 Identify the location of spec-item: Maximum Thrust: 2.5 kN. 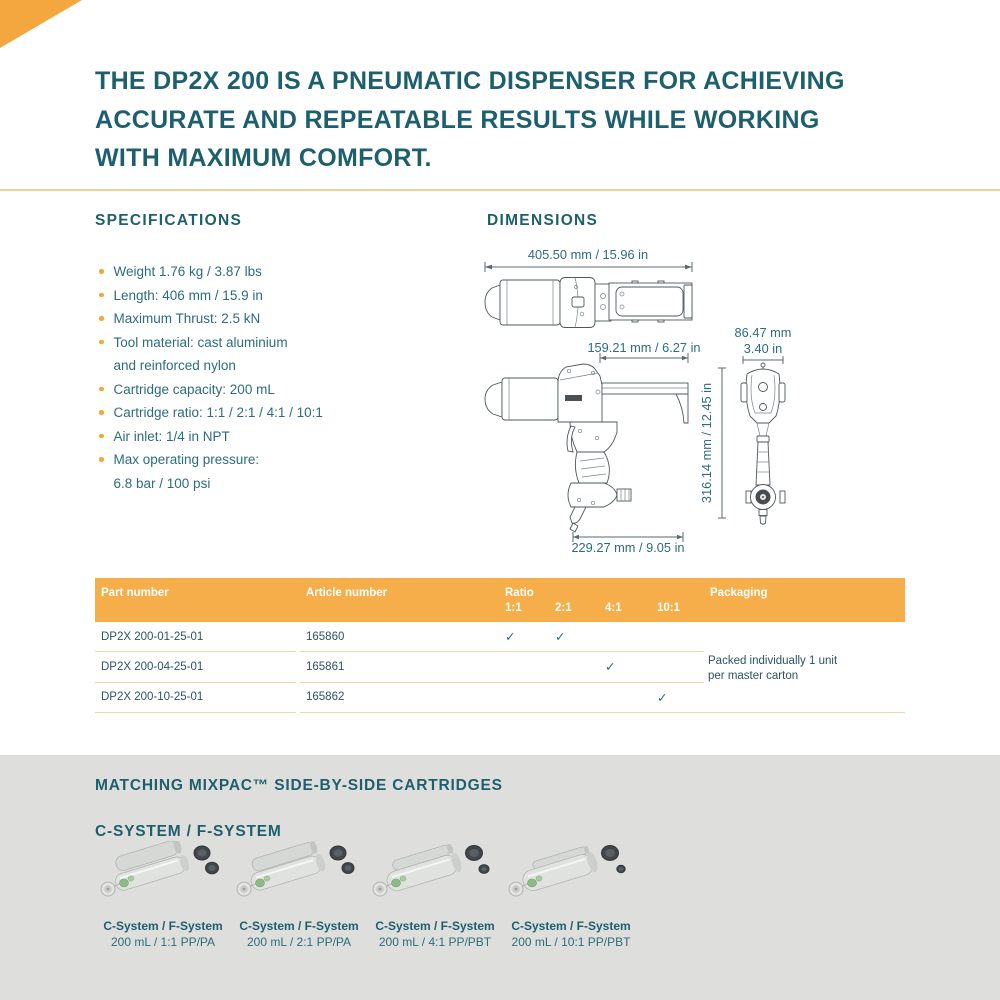
(275, 319).